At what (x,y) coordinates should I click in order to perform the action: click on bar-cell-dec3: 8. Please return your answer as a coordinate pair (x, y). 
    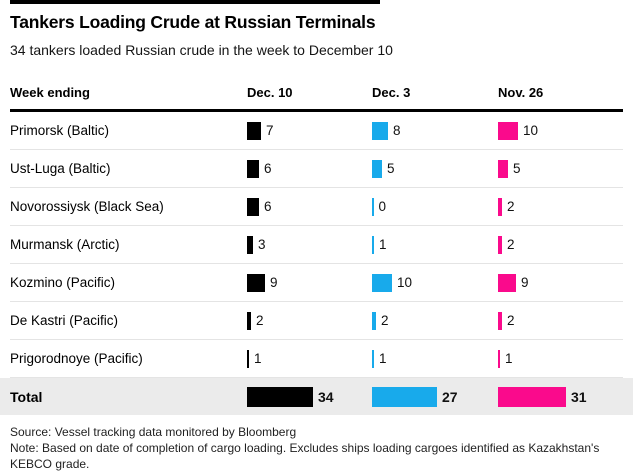
    Looking at the image, I should click on (435, 130).